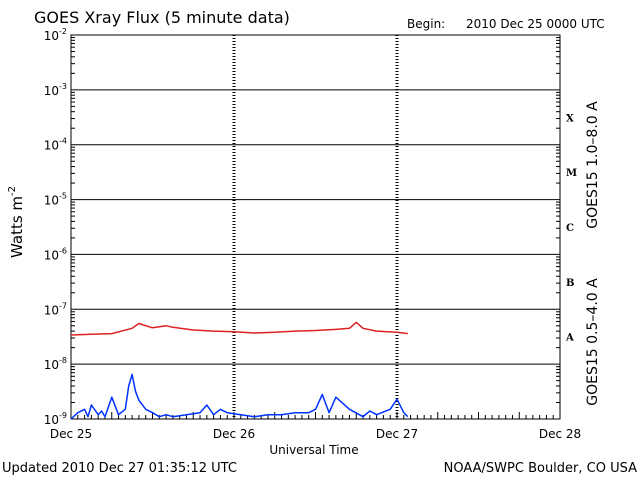 This screenshot has height=480, width=640. I want to click on credit-text: NOAA/SWPC Boulder, CO USA, so click(540, 468).